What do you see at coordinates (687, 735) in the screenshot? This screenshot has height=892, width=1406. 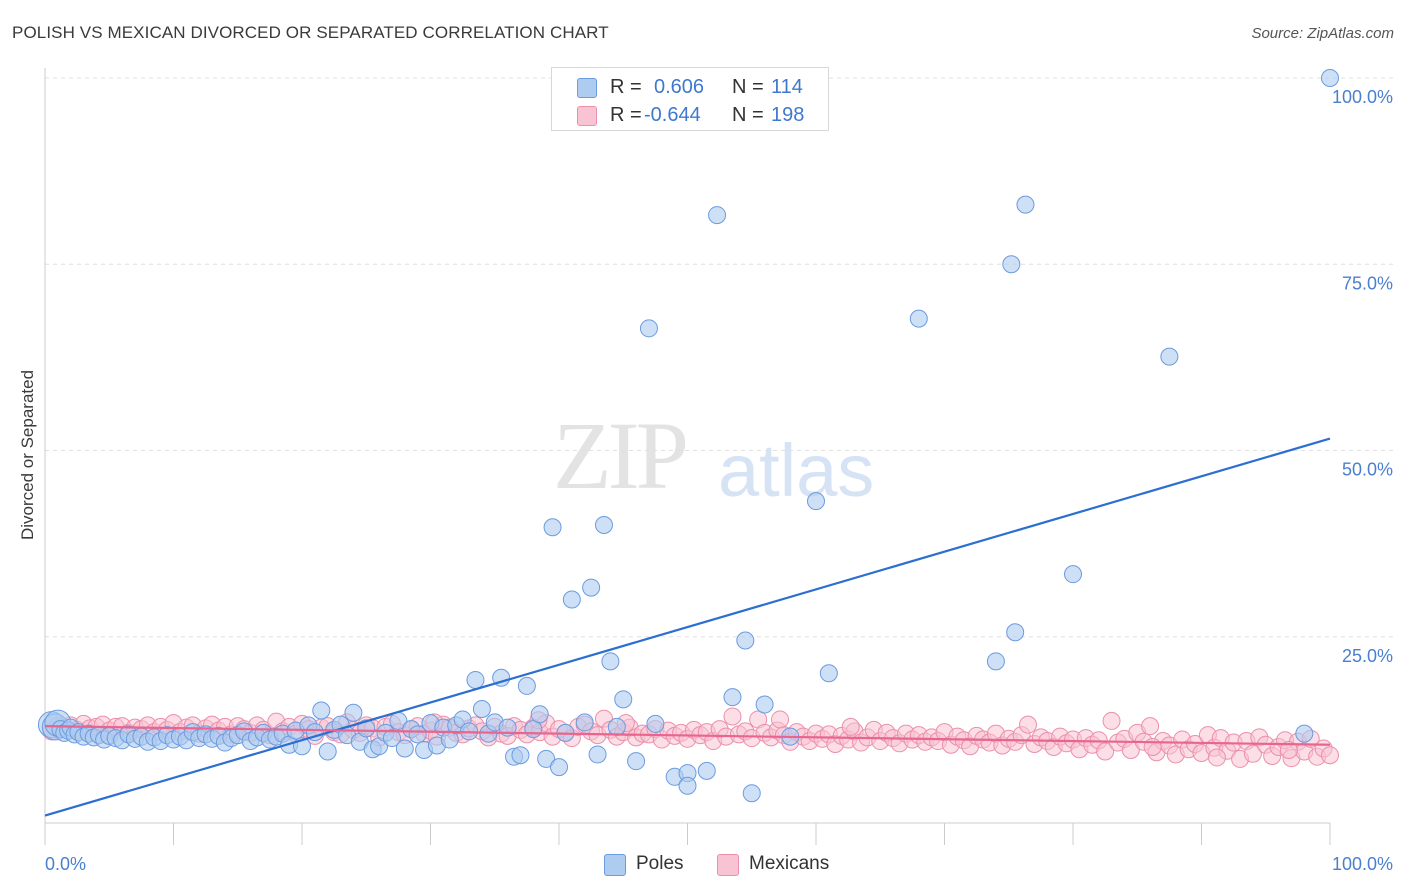 I see `mexicans-trend-line` at bounding box center [687, 735].